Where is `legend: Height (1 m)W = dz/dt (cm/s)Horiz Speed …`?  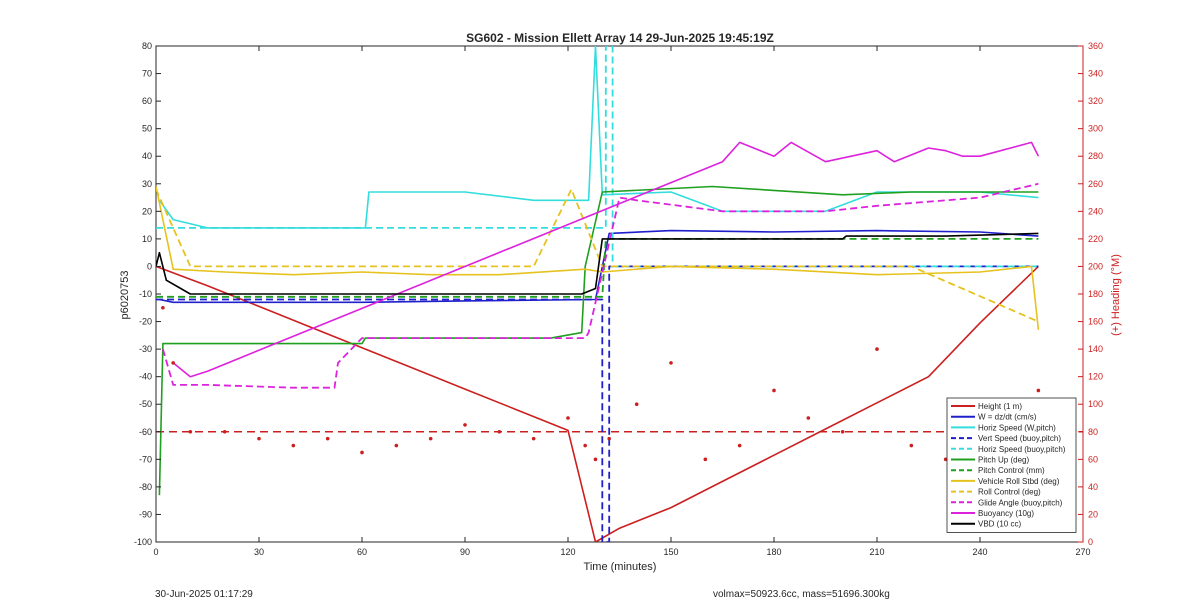
legend: Height (1 m)W = dz/dt (cm/s)Horiz Speed … is located at coordinates (1011, 465).